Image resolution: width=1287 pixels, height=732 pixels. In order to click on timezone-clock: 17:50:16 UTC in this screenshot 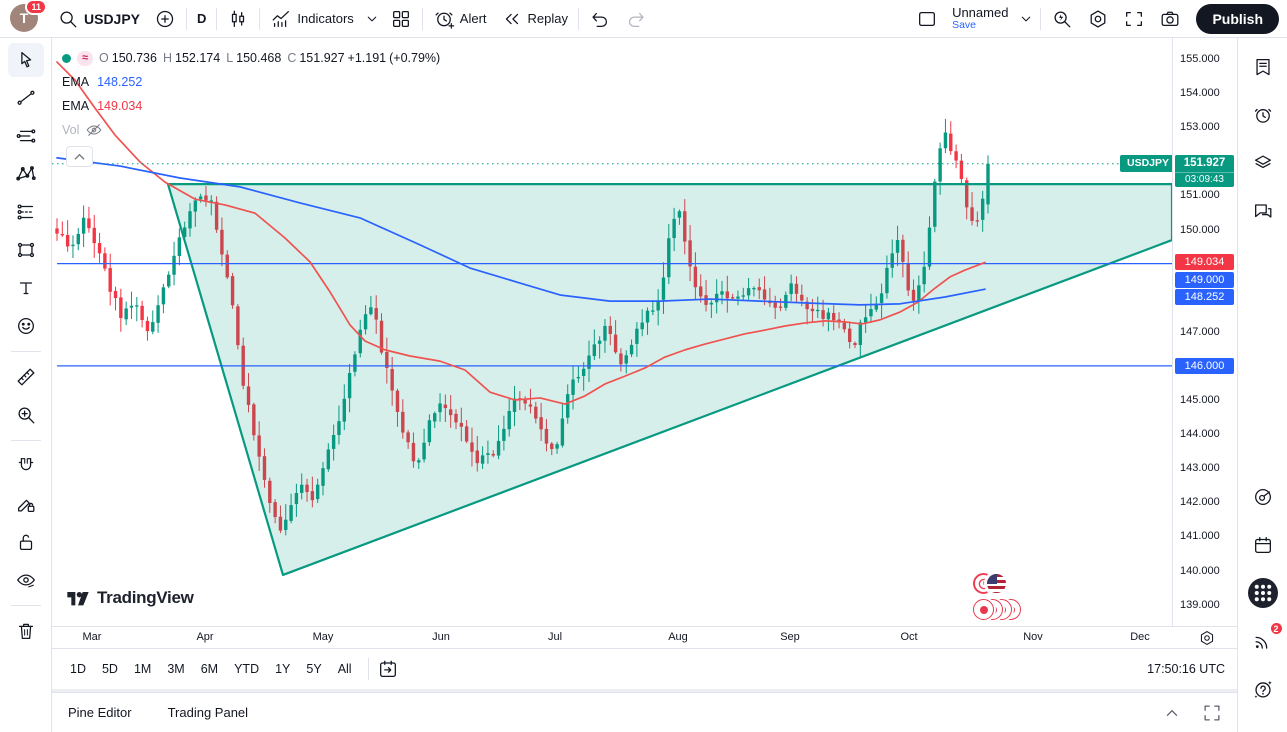, I will do `click(1186, 669)`.